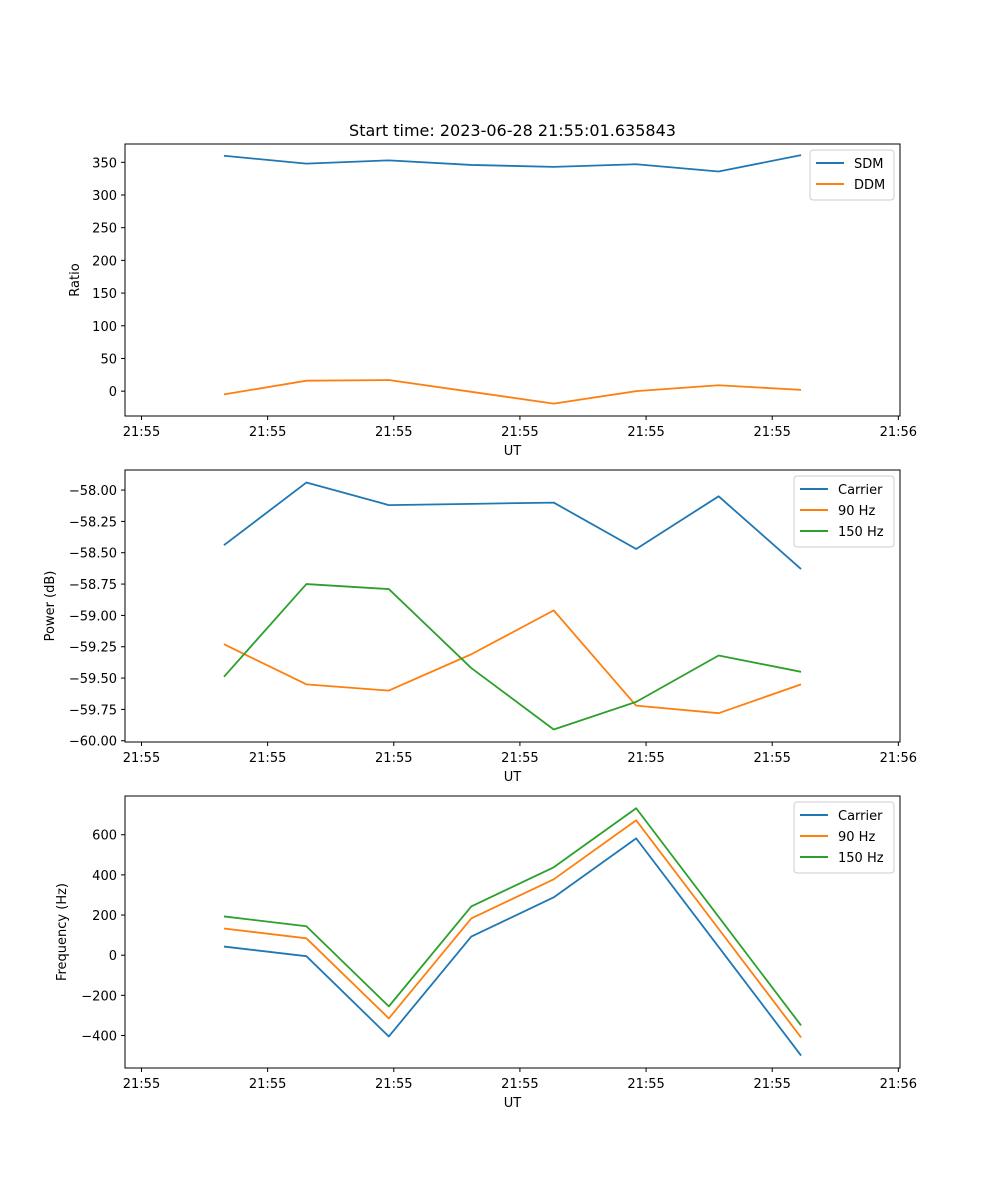 The image size is (1000, 1200). I want to click on y-tick-label: −400, so click(99, 1036).